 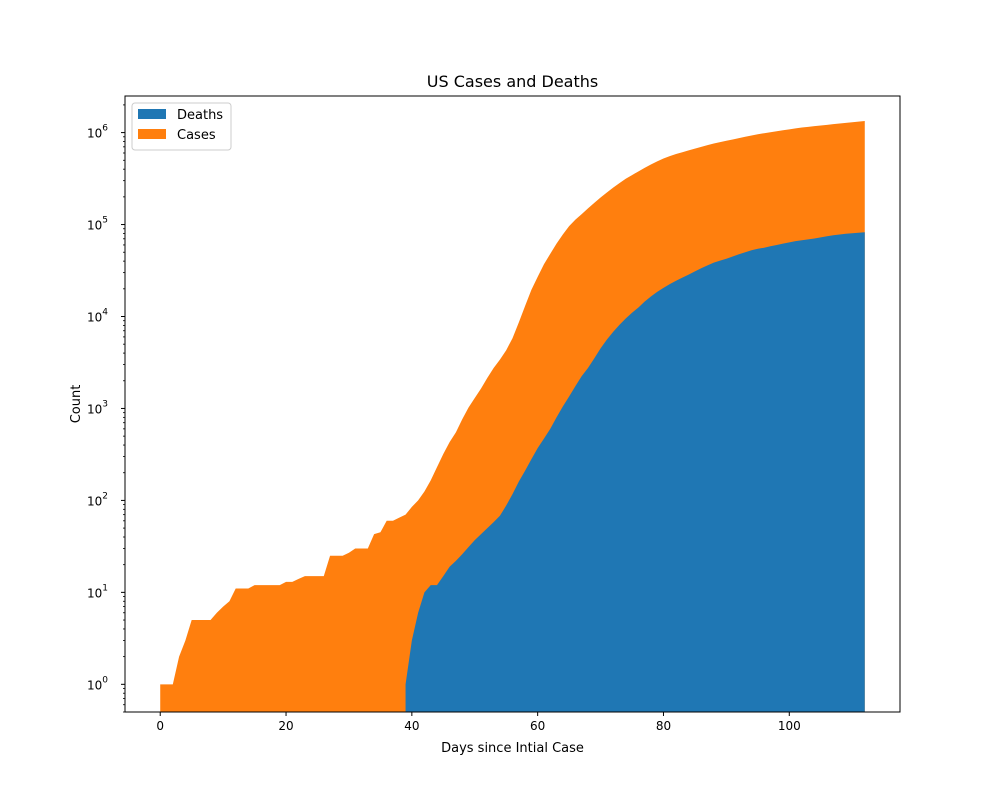 I want to click on chart-title: US Cases and Deaths, so click(x=512, y=81).